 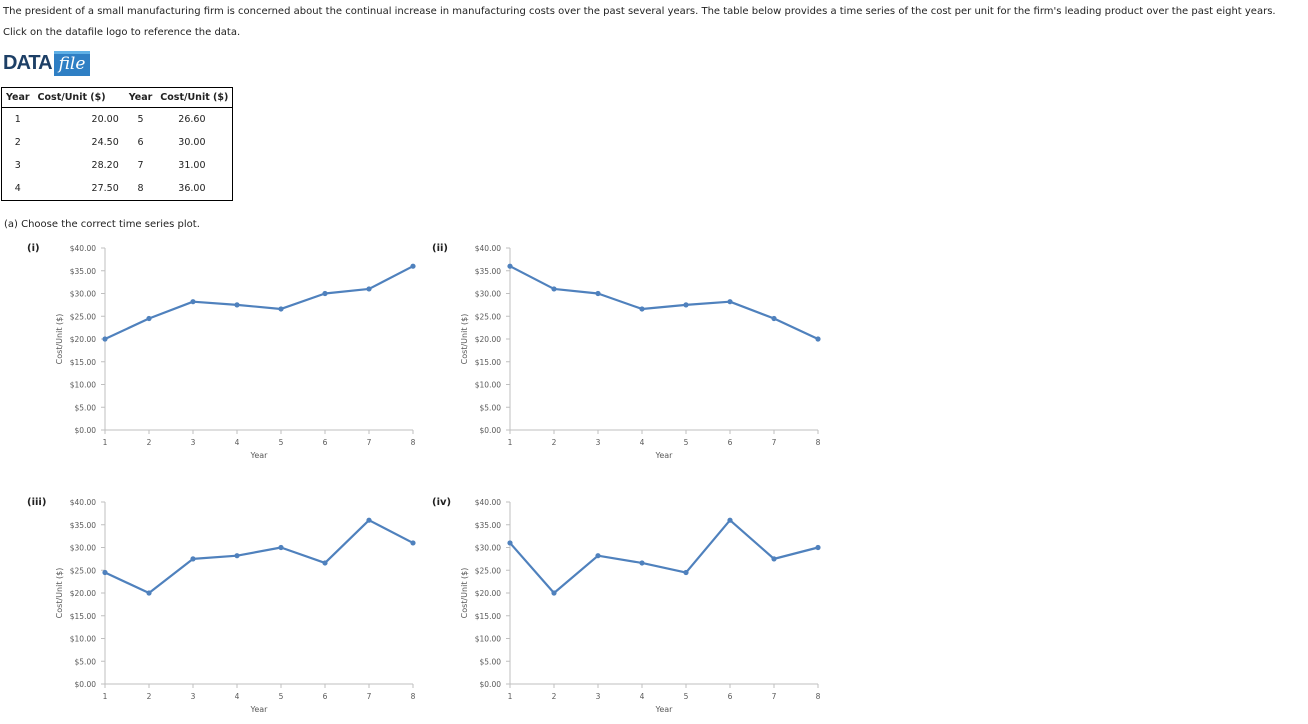 What do you see at coordinates (642, 696) in the screenshot?
I see `x-tick-label: 4` at bounding box center [642, 696].